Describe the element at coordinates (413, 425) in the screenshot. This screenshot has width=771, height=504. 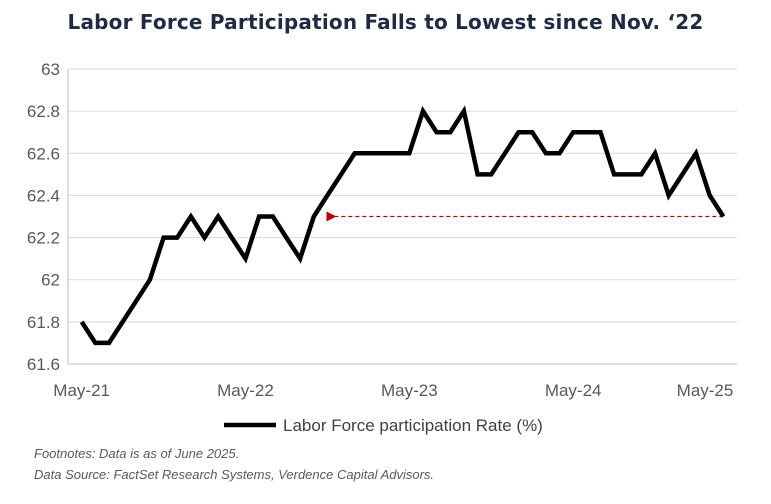
I see `legend-label: Labor Force participation Rate (%)` at that location.